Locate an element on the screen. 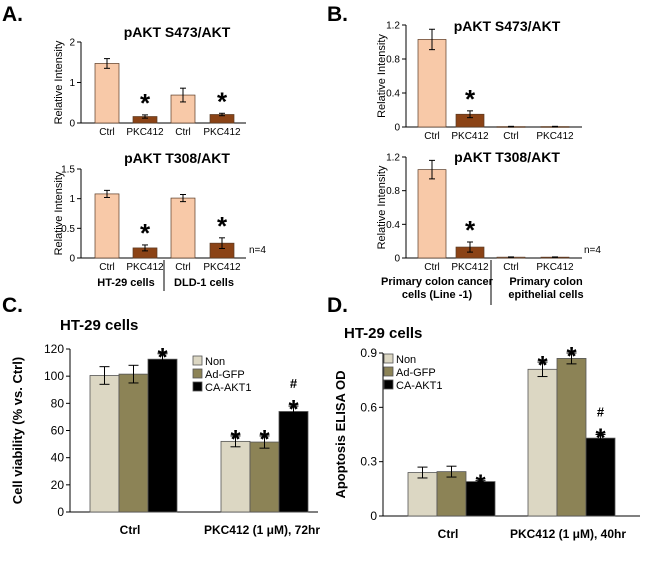 The width and height of the screenshot is (650, 574). chart-a1-bar is located at coordinates (107, 93).